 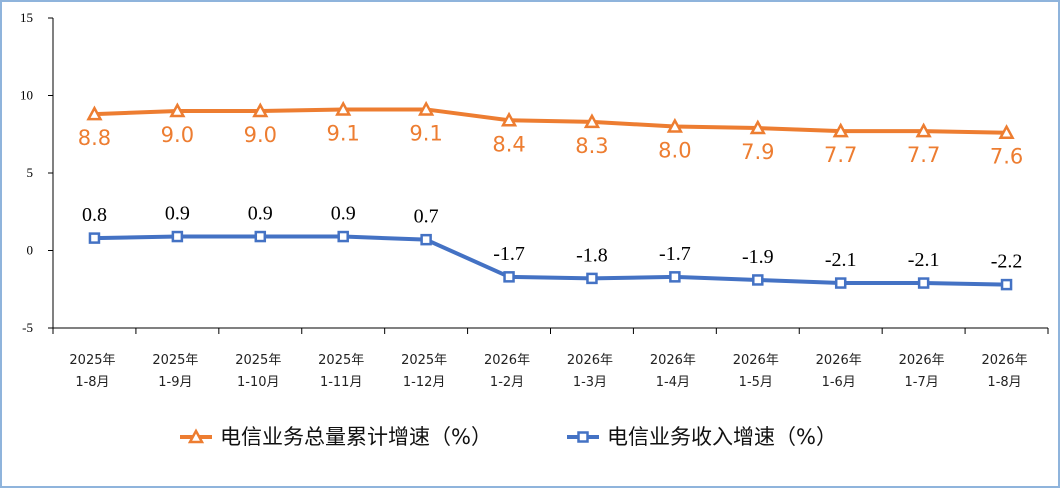 I want to click on x-tick-label-period: 1-2月, so click(x=507, y=382).